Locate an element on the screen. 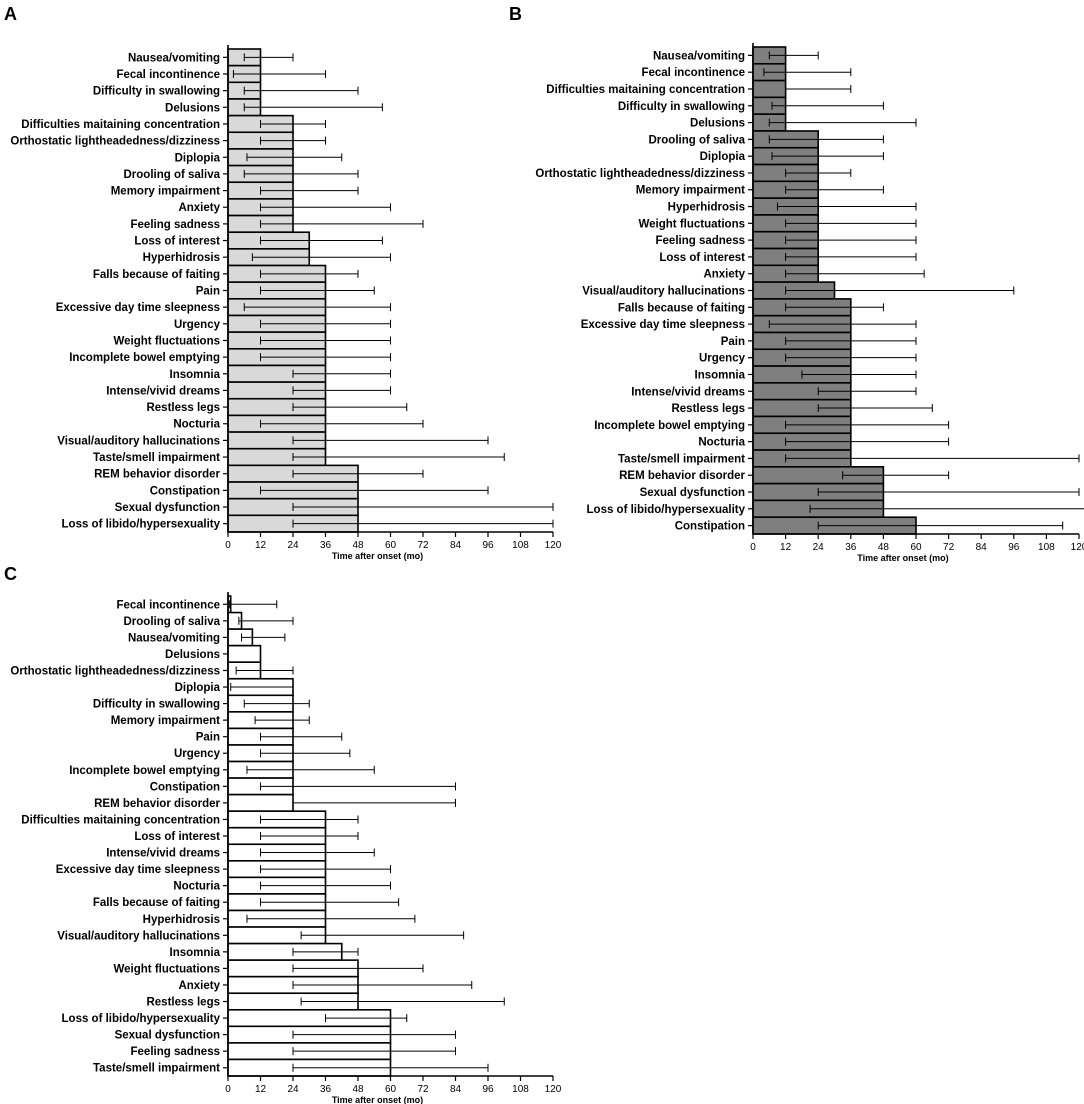 This screenshot has width=1084, height=1104. category-label: Hyperhidrosis is located at coordinates (706, 208).